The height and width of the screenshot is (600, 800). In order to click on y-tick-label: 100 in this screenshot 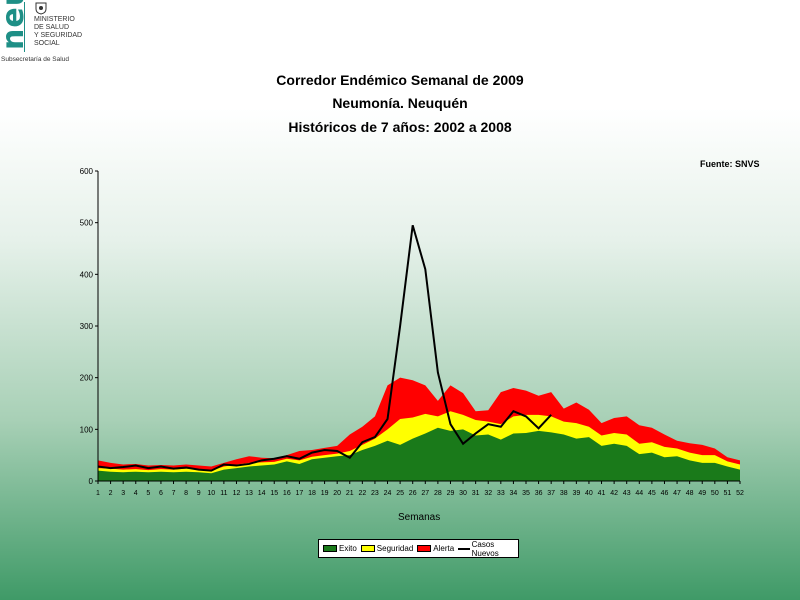, I will do `click(87, 429)`.